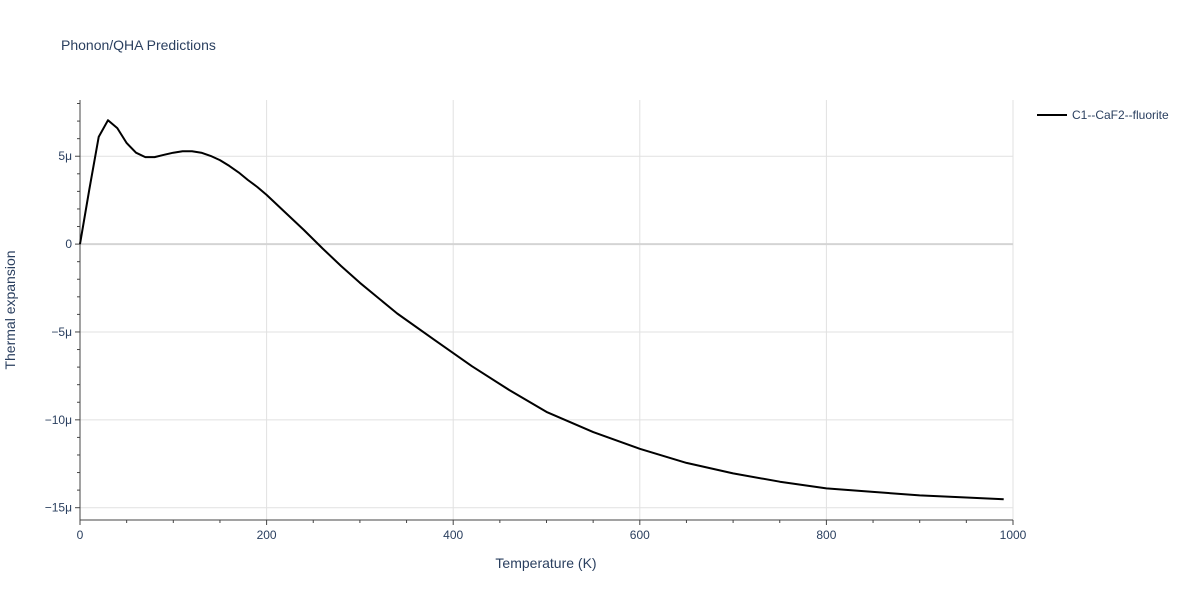  I want to click on chart-title: Phonon/QHA Predictions, so click(138, 45).